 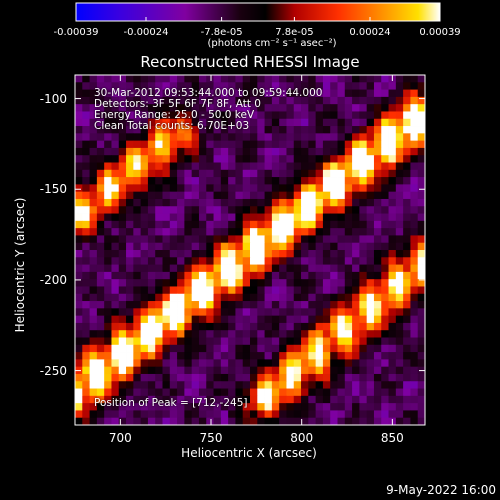 I want to click on x-tick-label: 750, so click(x=211, y=438).